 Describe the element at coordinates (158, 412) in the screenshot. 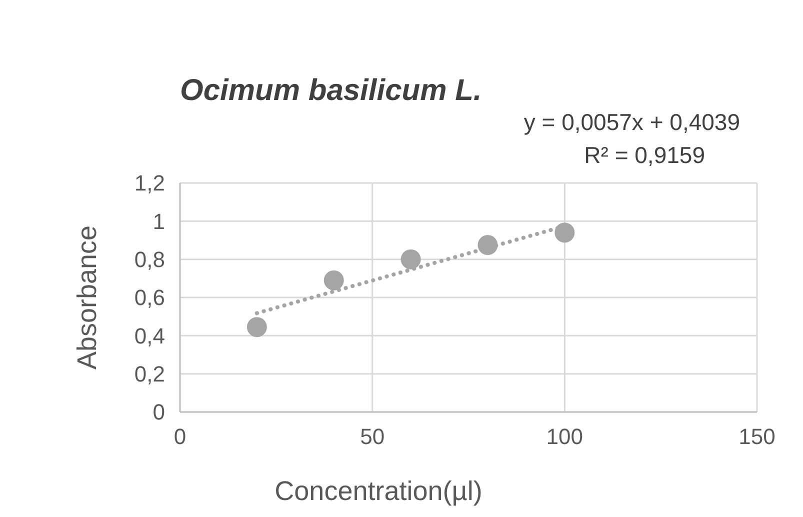

I see `y-tick-label: 0` at that location.